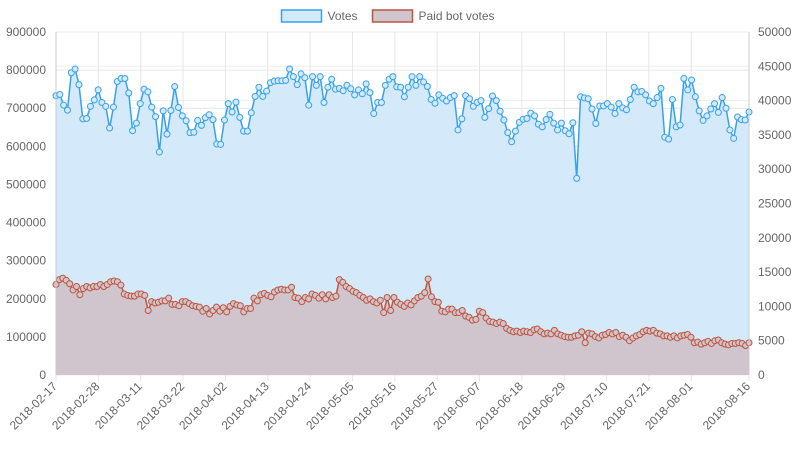 The height and width of the screenshot is (455, 798). What do you see at coordinates (771, 341) in the screenshot?
I see `y-right-tick-label: 5000` at bounding box center [771, 341].